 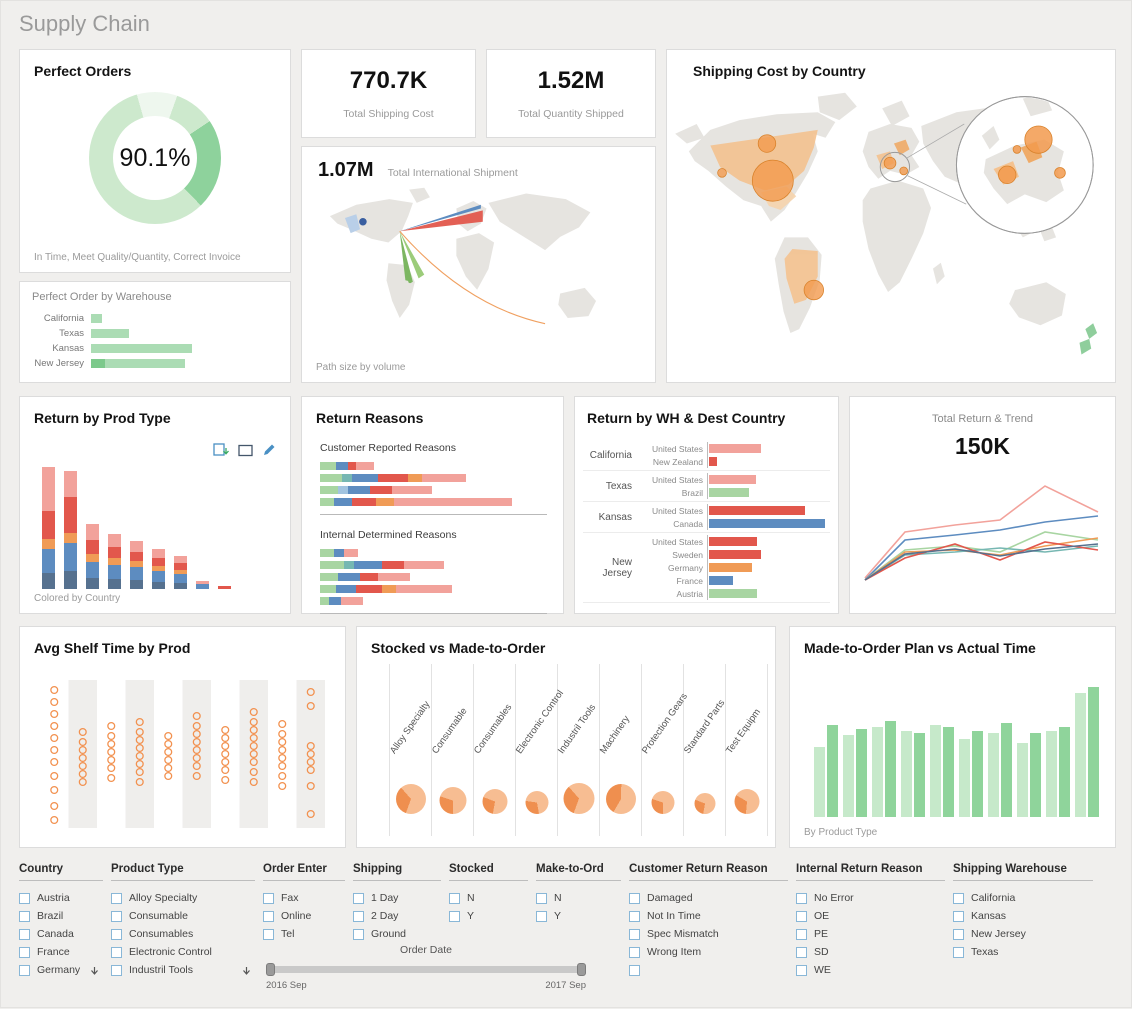 I want to click on slider-track, so click(x=426, y=969).